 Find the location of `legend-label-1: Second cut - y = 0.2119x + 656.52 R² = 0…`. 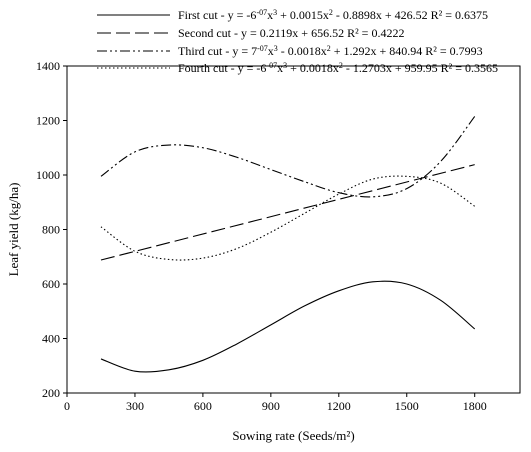

legend-label-1: Second cut - y = 0.2119x + 656.52 R² = 0… is located at coordinates (291, 33).